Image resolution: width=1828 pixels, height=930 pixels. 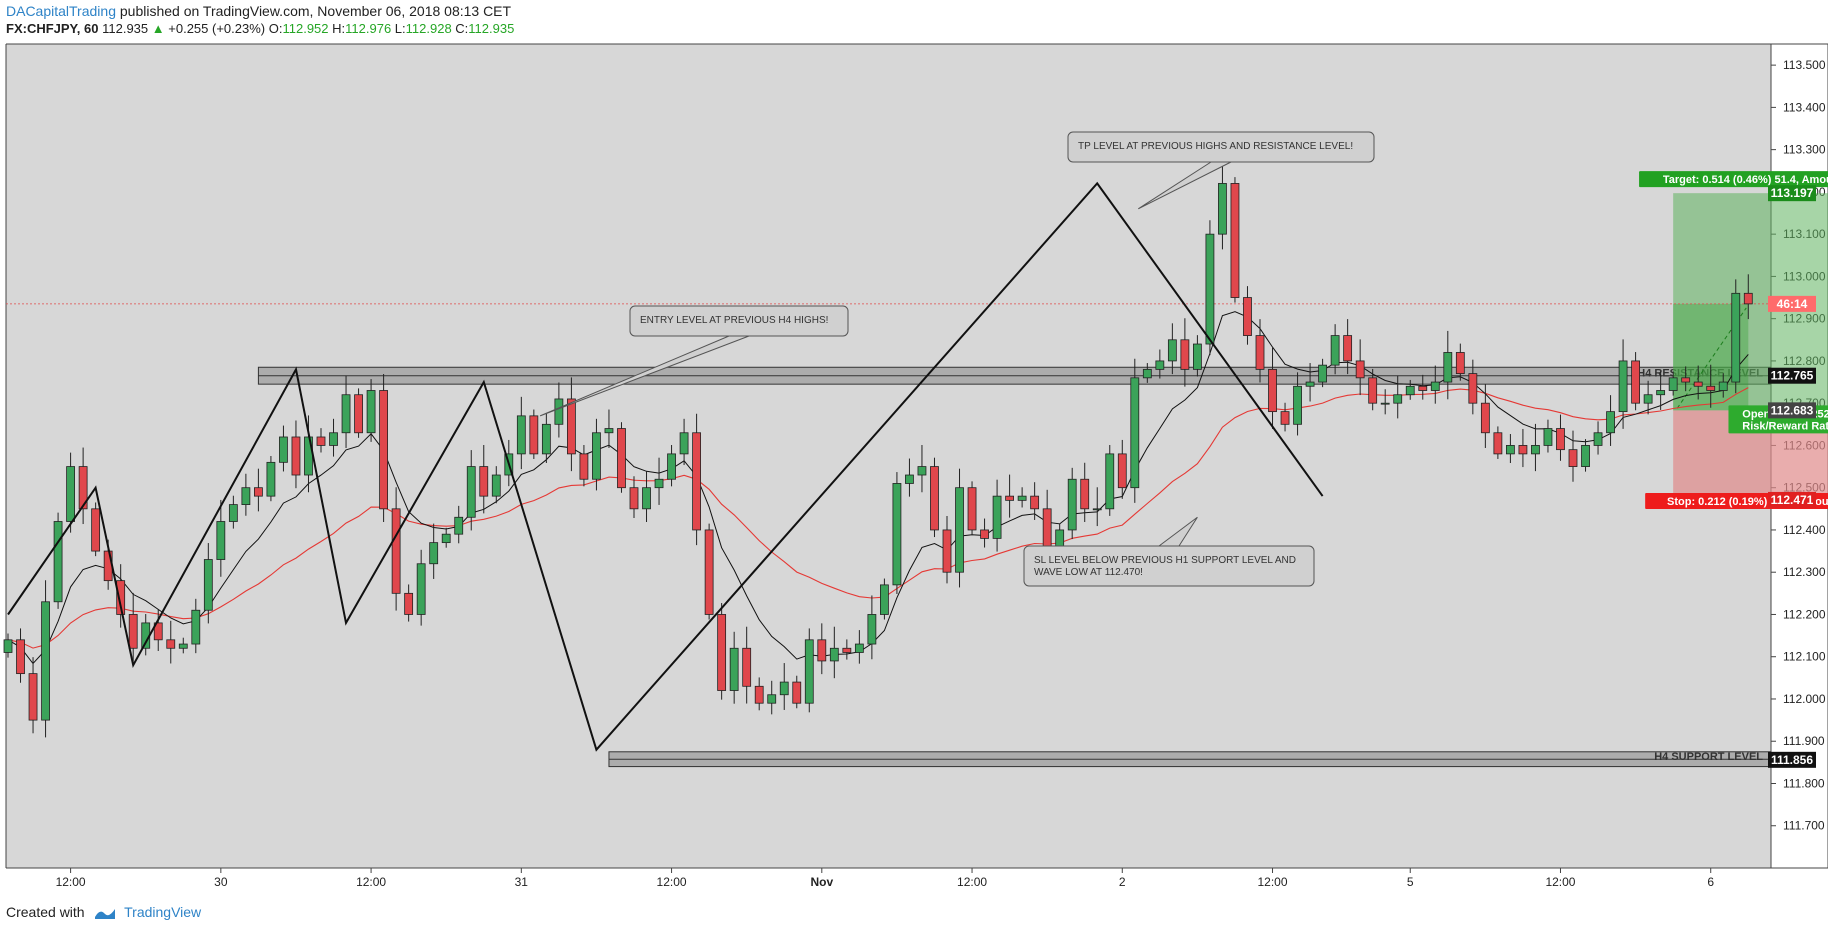 What do you see at coordinates (1792, 500) in the screenshot?
I see `price-tag-label: 112.471` at bounding box center [1792, 500].